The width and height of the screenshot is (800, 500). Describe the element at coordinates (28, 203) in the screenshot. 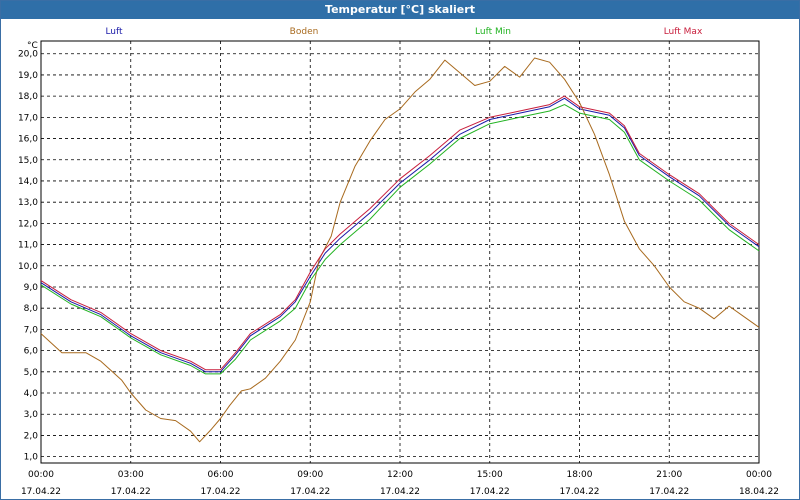

I see `y-tick-label: 13,0` at that location.